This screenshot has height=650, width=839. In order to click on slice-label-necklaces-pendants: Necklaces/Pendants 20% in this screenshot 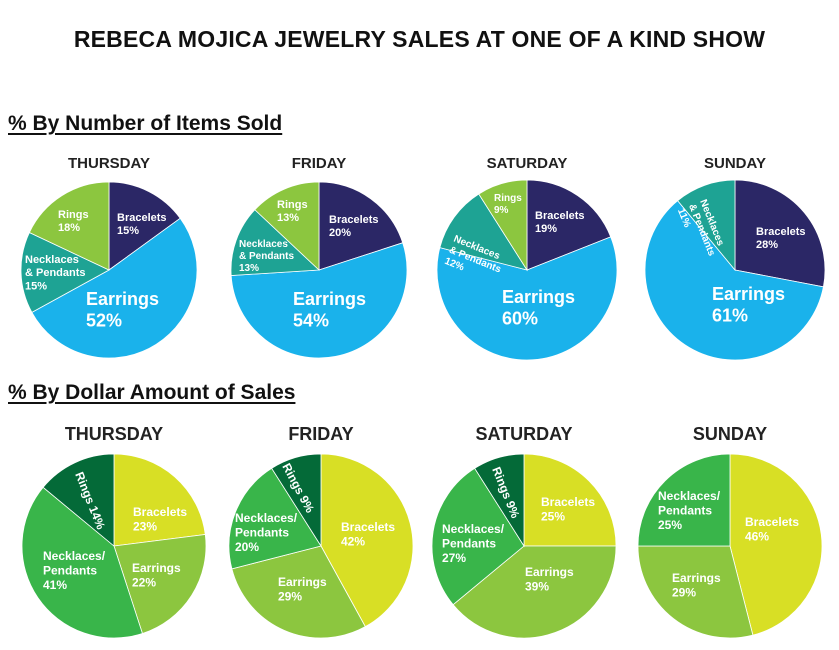, I will do `click(266, 532)`.